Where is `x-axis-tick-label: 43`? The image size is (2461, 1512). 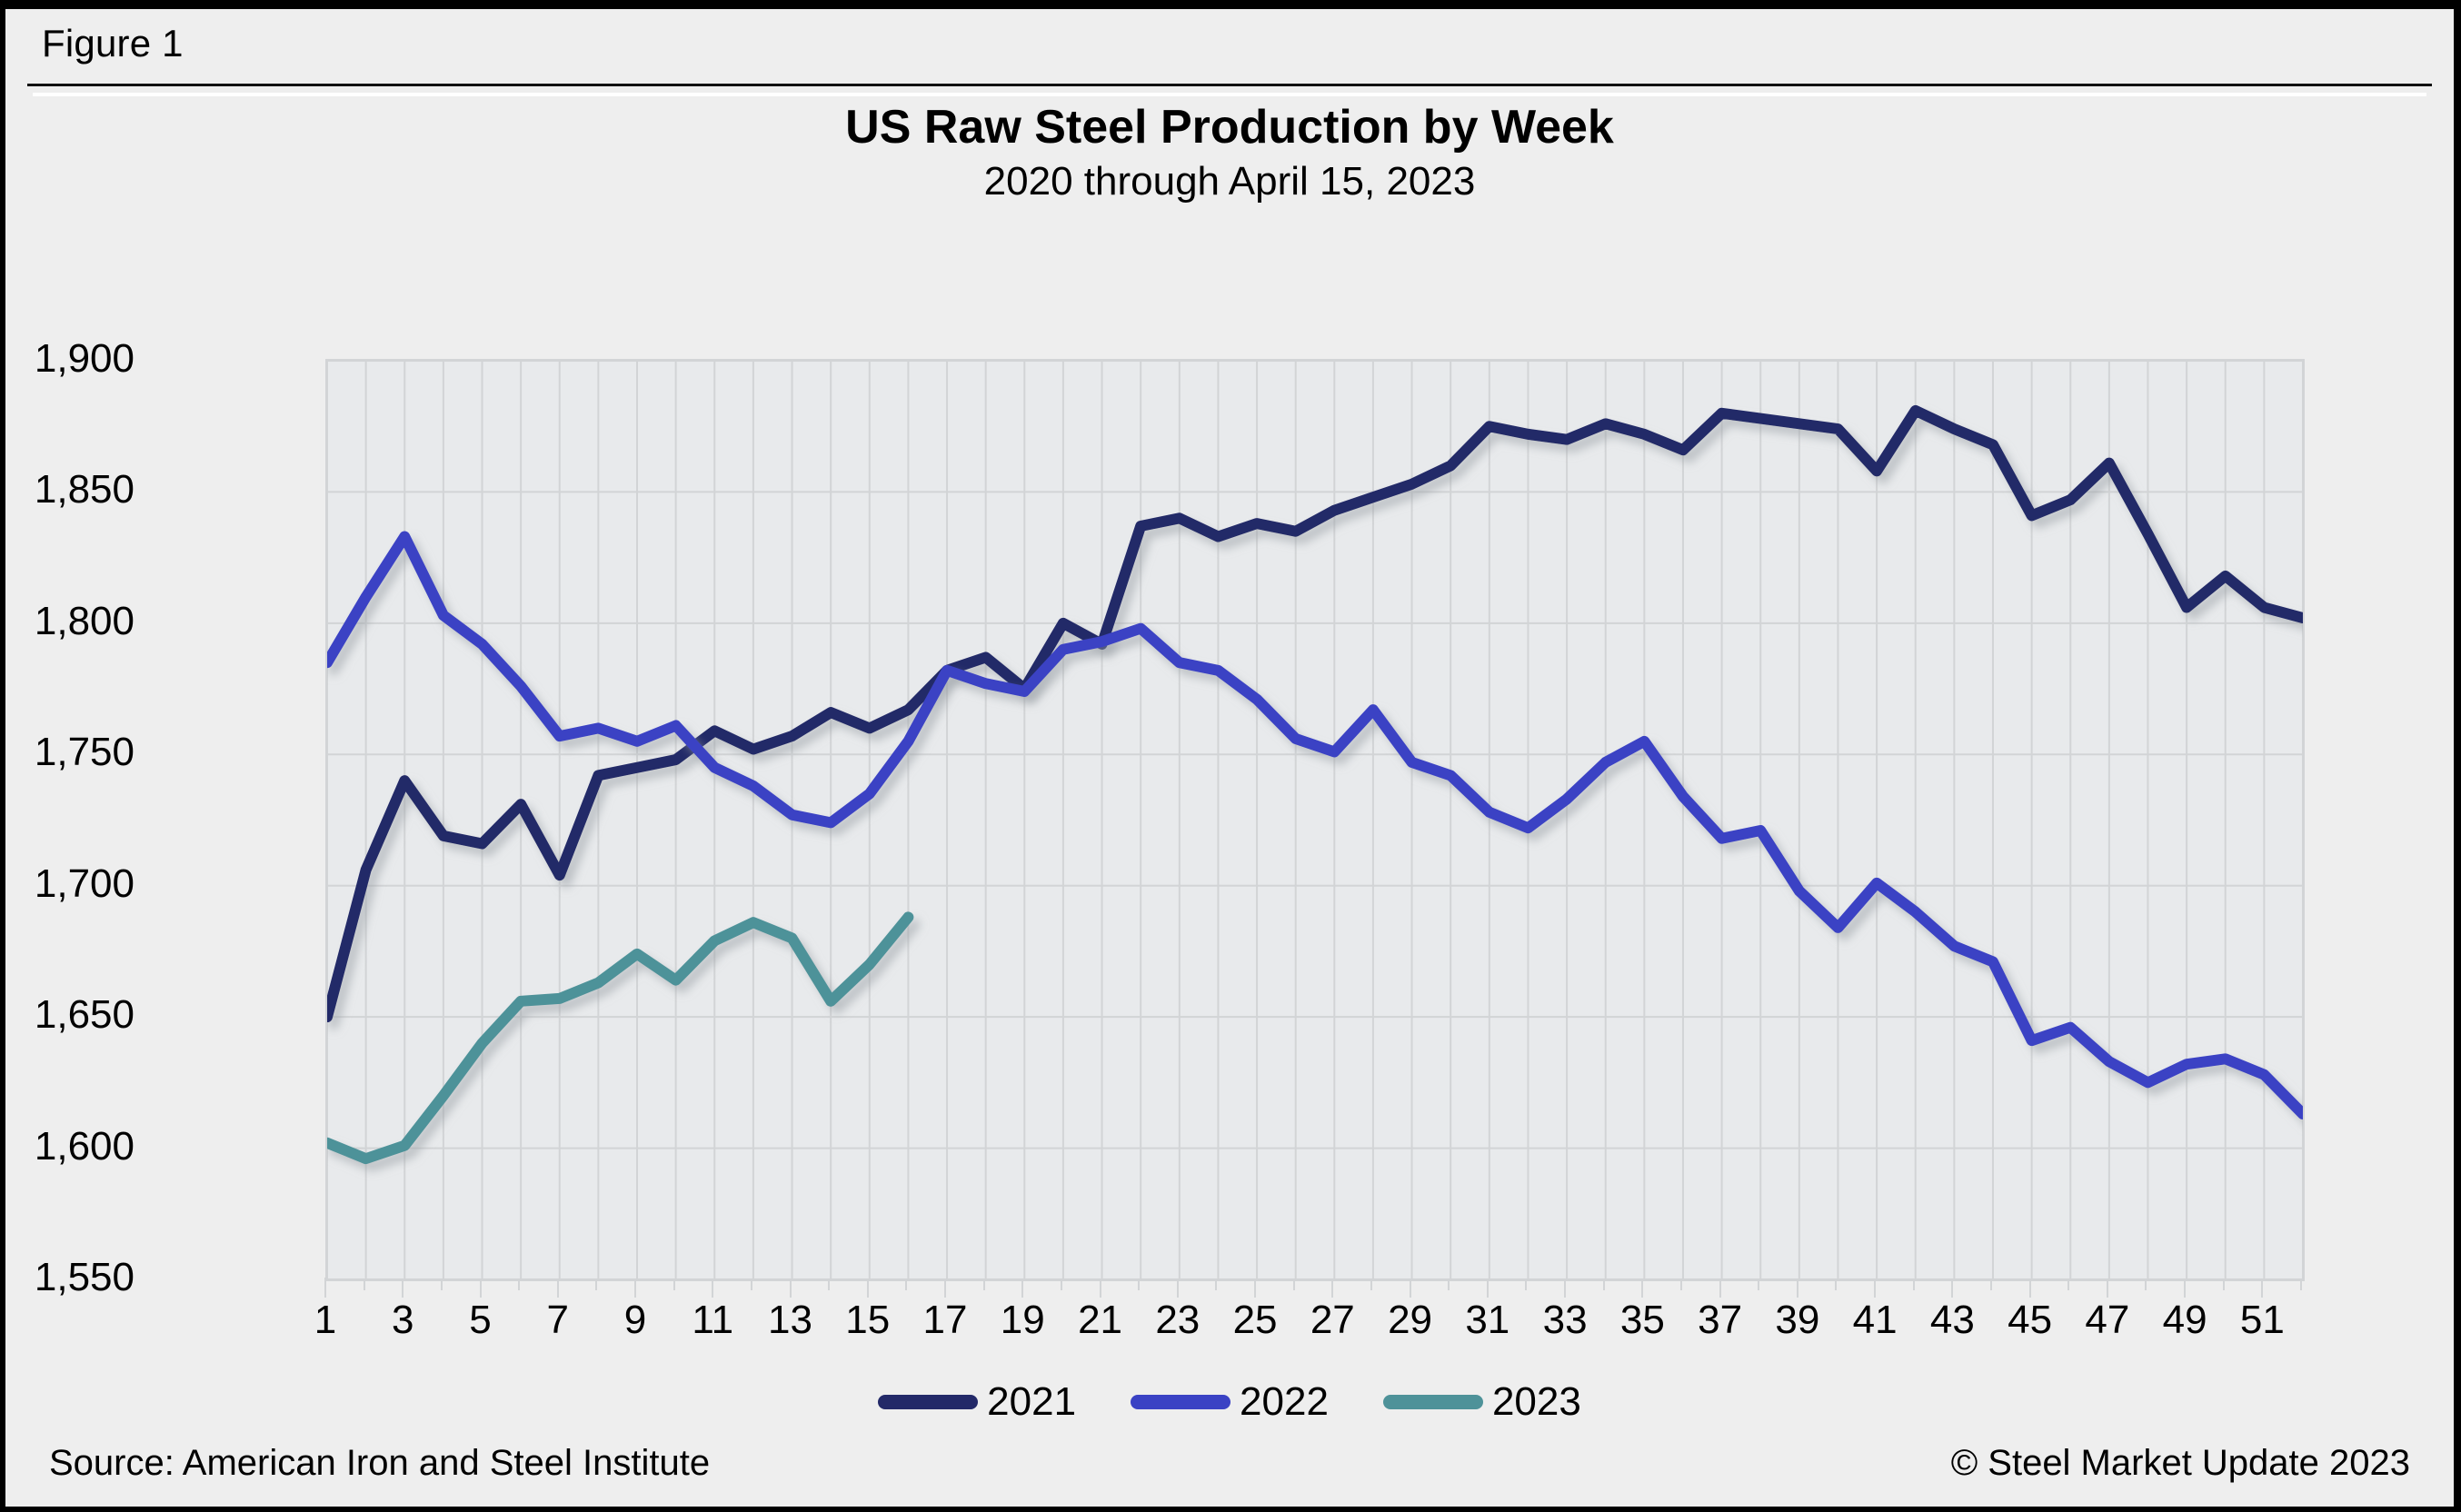
x-axis-tick-label: 43 is located at coordinates (1952, 1320).